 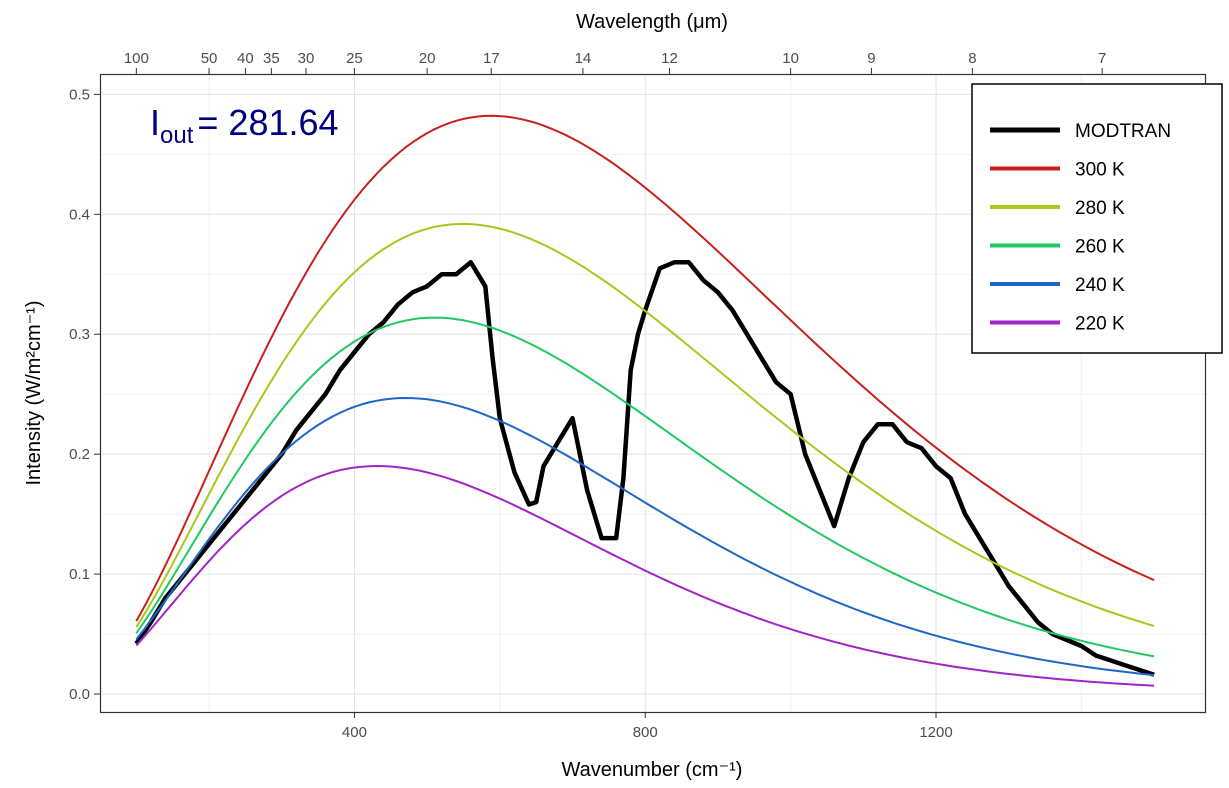 I want to click on top-tick-label: 10, so click(x=790, y=58).